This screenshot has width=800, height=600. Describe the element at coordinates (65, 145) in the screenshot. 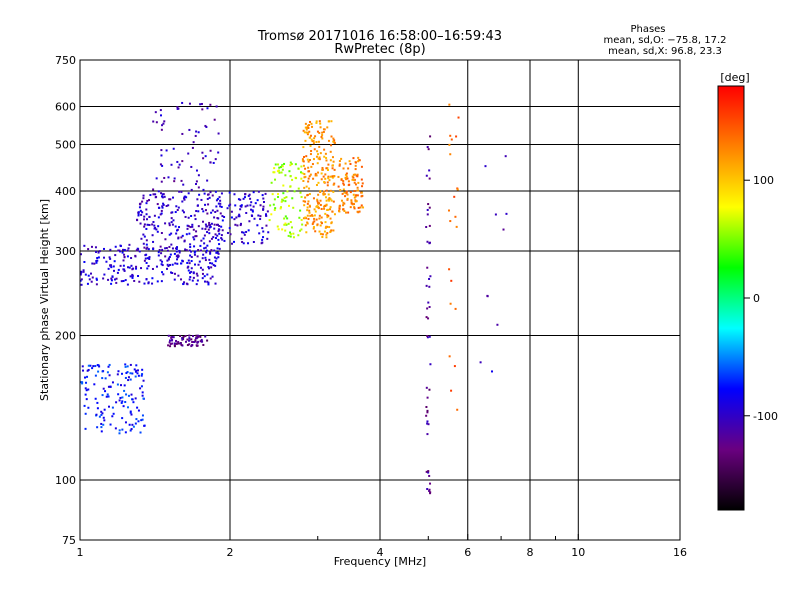

I see `y-tick-label: 500` at that location.